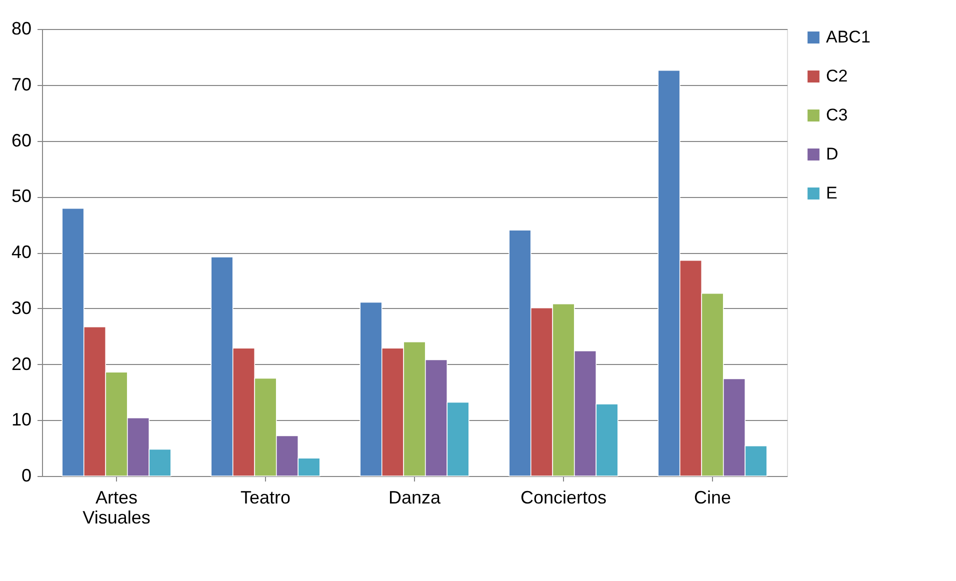 This screenshot has width=956, height=581. What do you see at coordinates (116, 508) in the screenshot?
I see `x-tick-label: Artes Visuales` at bounding box center [116, 508].